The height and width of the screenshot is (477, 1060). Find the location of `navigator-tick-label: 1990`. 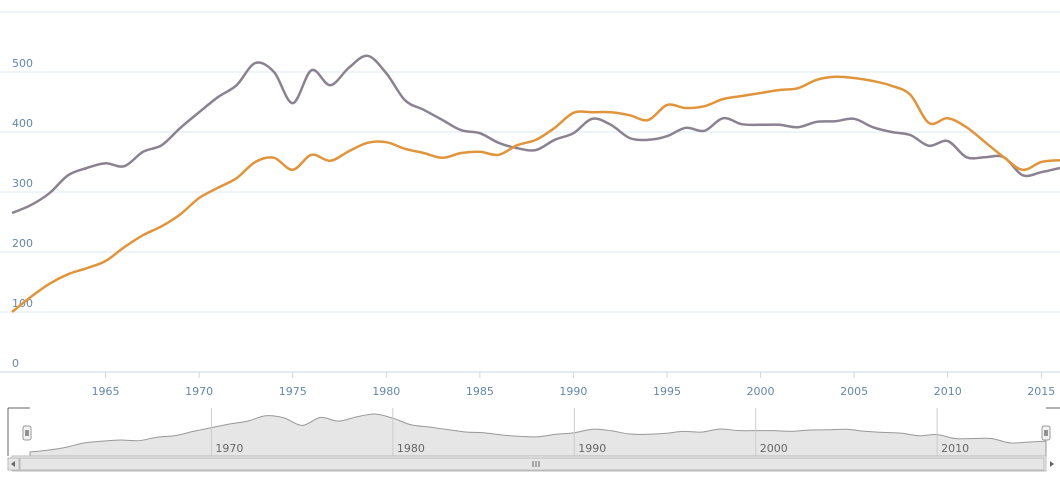

navigator-tick-label: 1990 is located at coordinates (592, 448).